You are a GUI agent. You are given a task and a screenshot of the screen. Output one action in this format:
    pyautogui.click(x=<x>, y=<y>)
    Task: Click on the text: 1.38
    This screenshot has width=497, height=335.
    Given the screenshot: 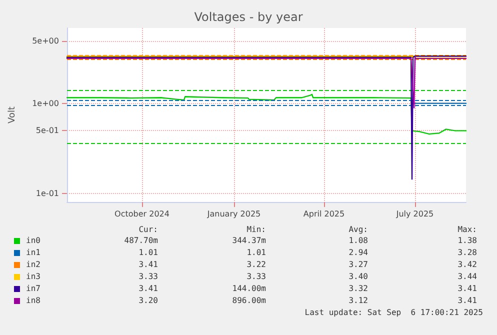 What is the action you would take?
    pyautogui.click(x=467, y=241)
    